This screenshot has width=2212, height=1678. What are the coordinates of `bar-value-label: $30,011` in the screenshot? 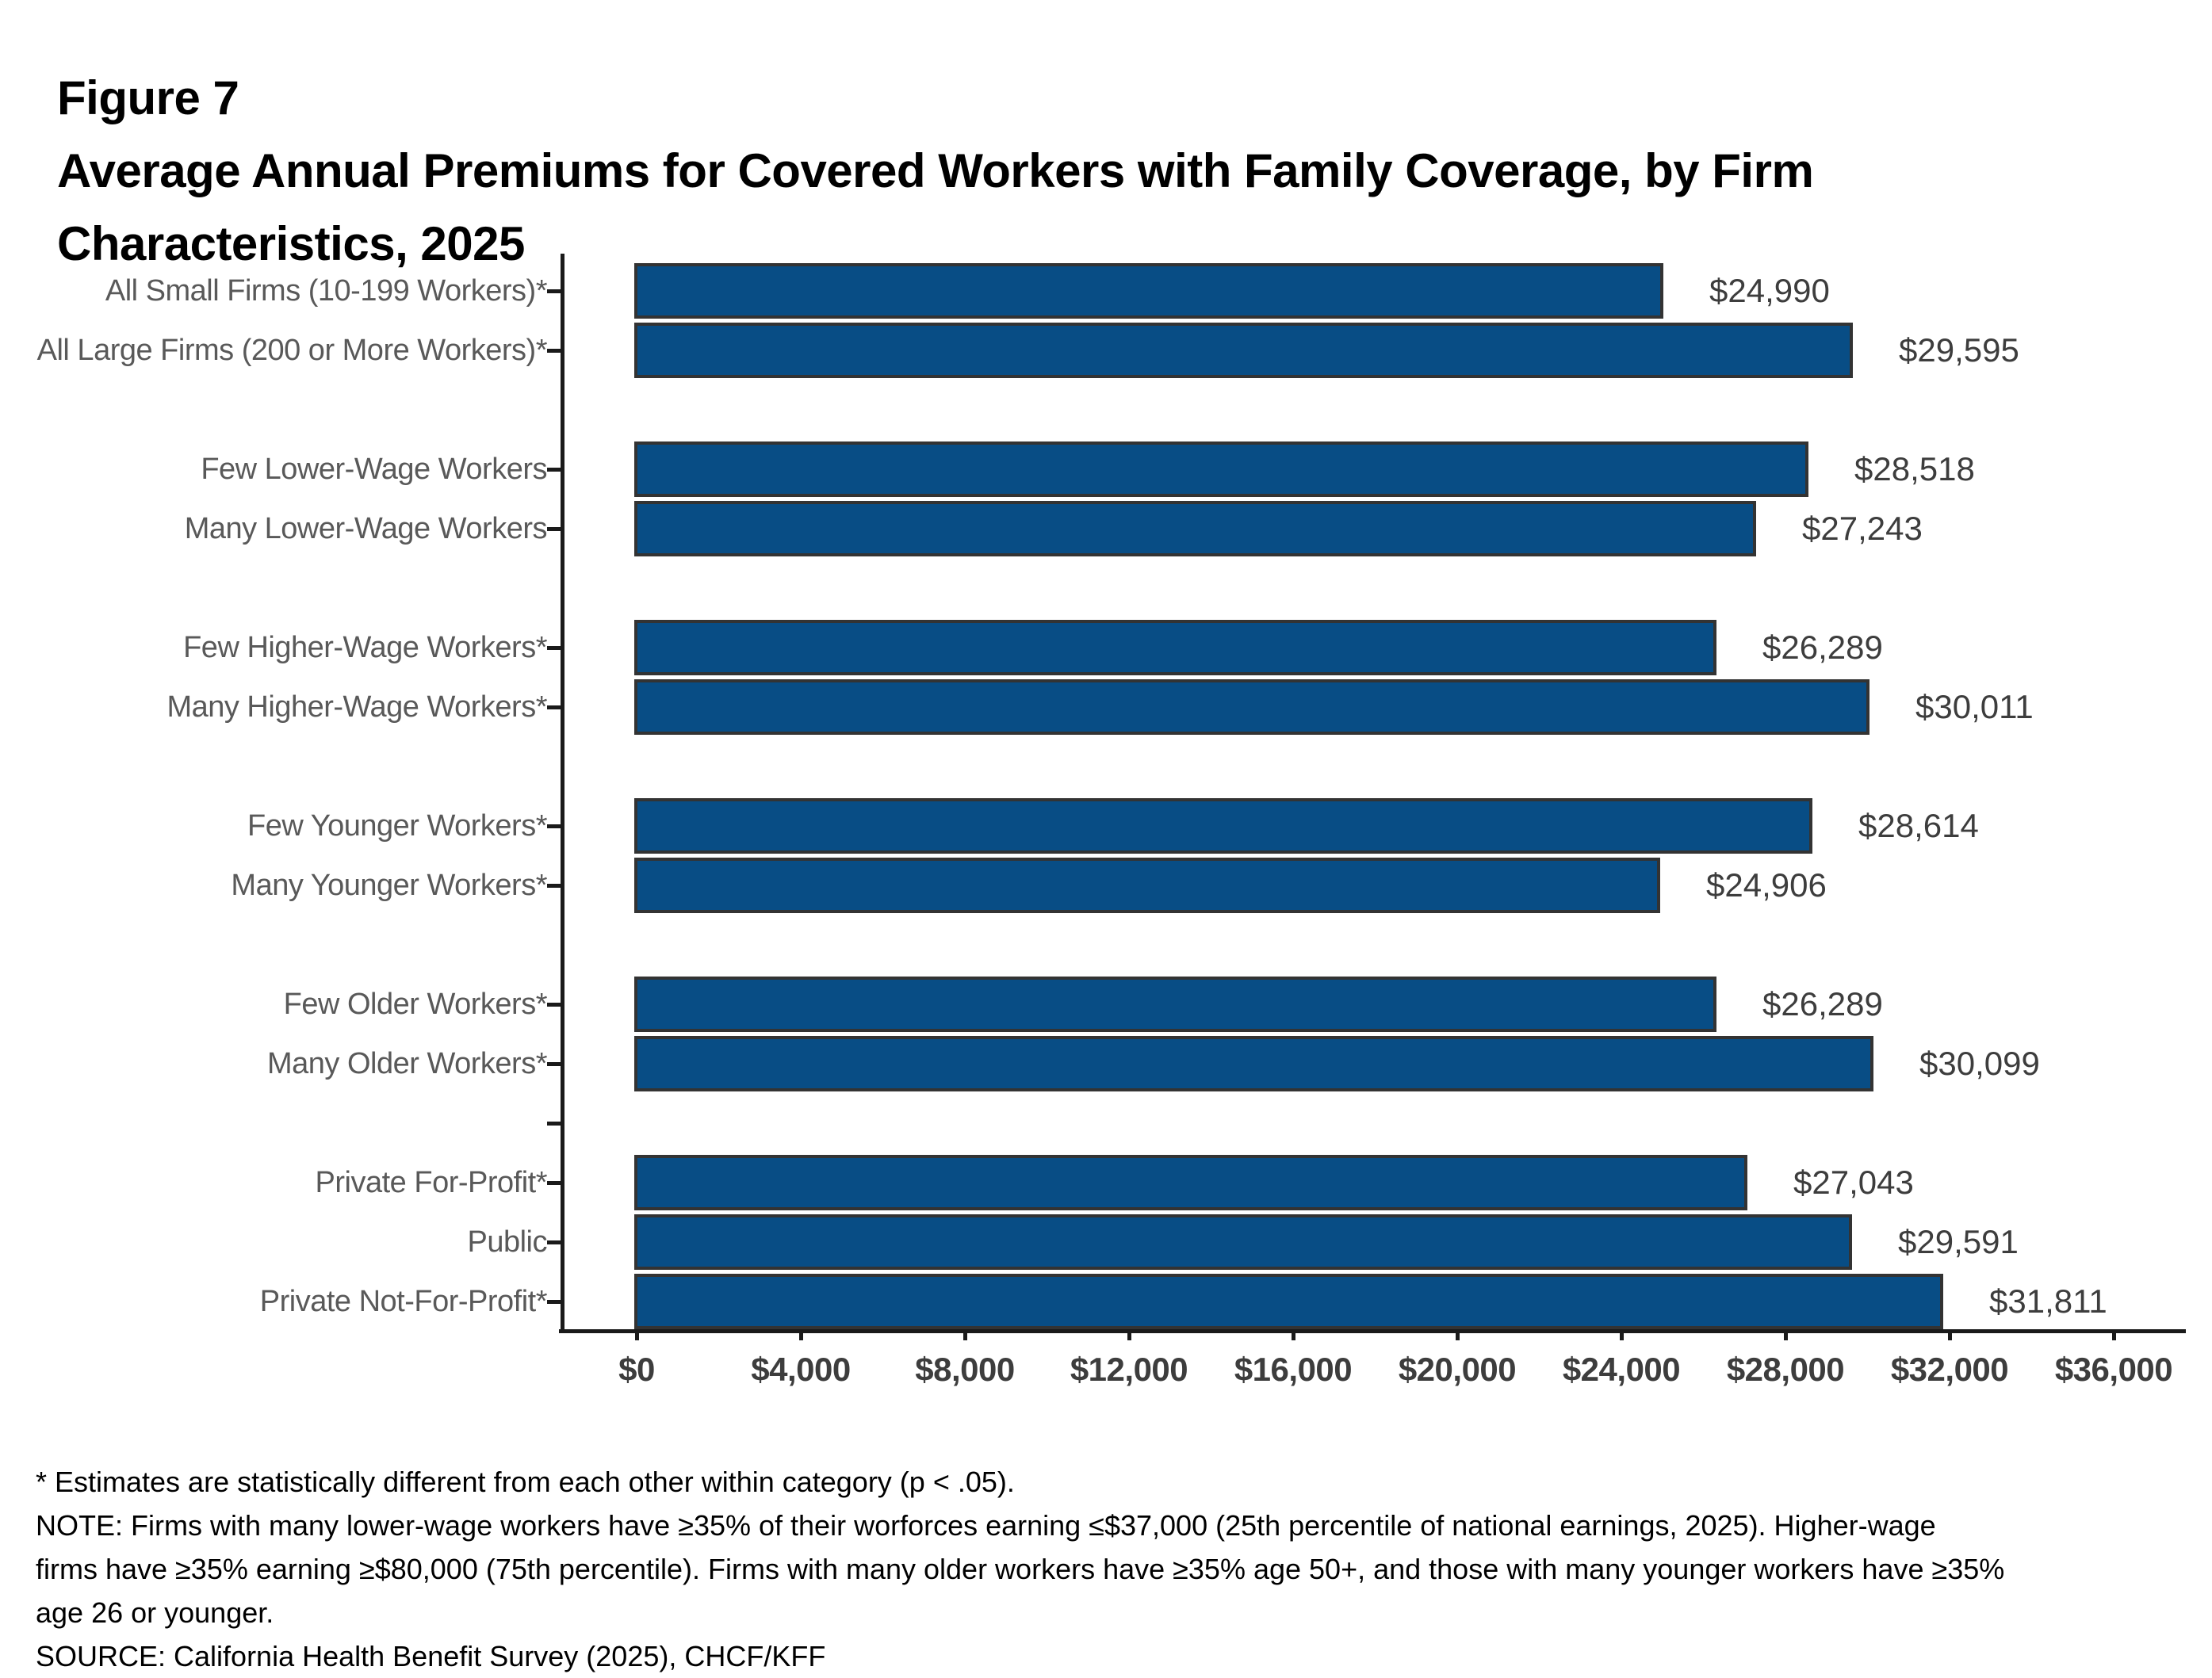 It's located at (1974, 706).